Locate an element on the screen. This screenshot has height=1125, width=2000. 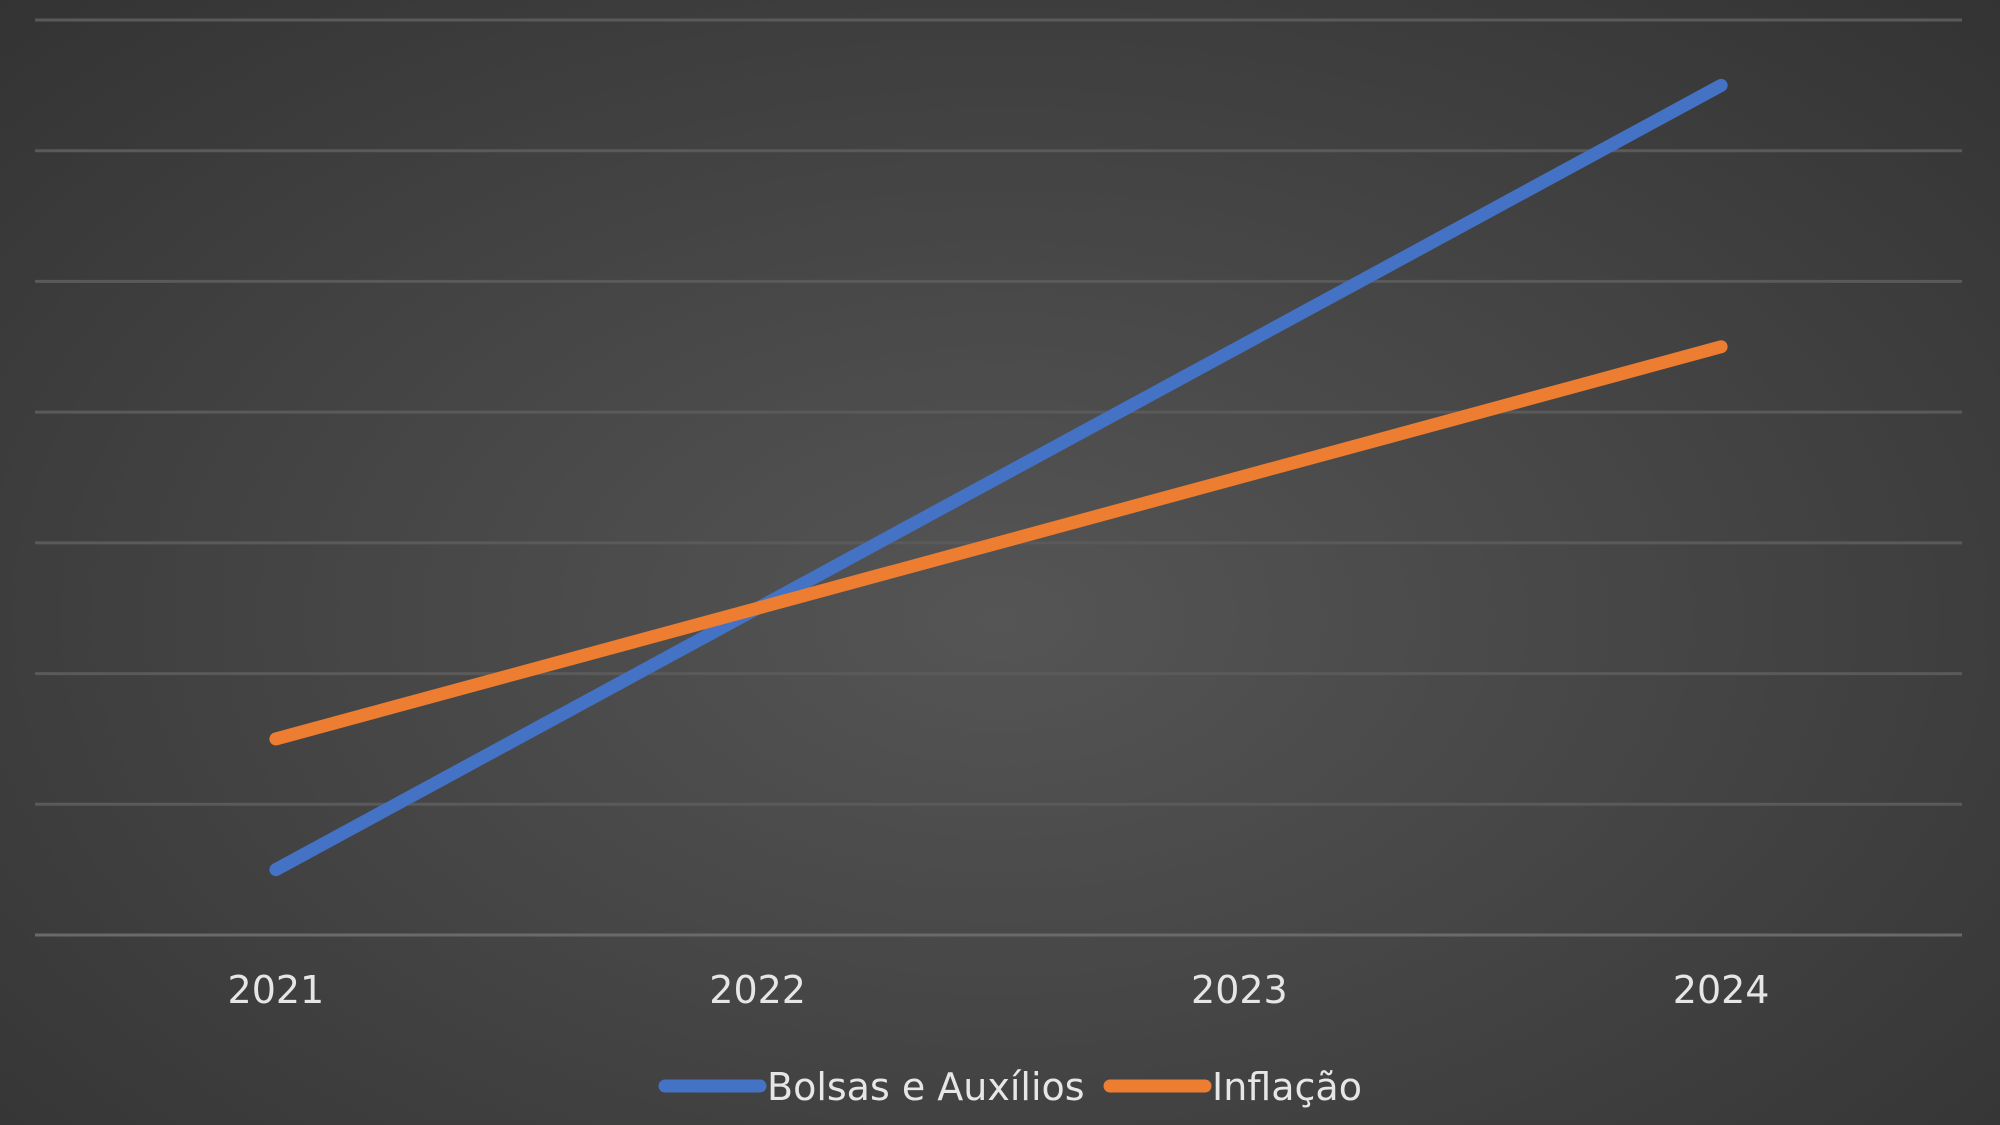
legend: Bolsas e Auxílios Inflação is located at coordinates (1010, 1087).